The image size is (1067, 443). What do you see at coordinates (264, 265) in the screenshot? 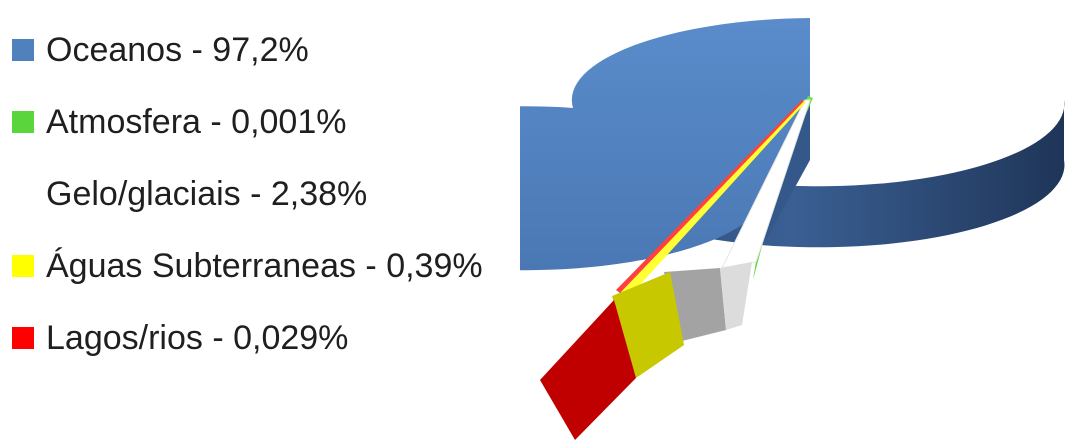
I see `legend-label-aguas: Águas Subterraneas - 0,39%` at bounding box center [264, 265].